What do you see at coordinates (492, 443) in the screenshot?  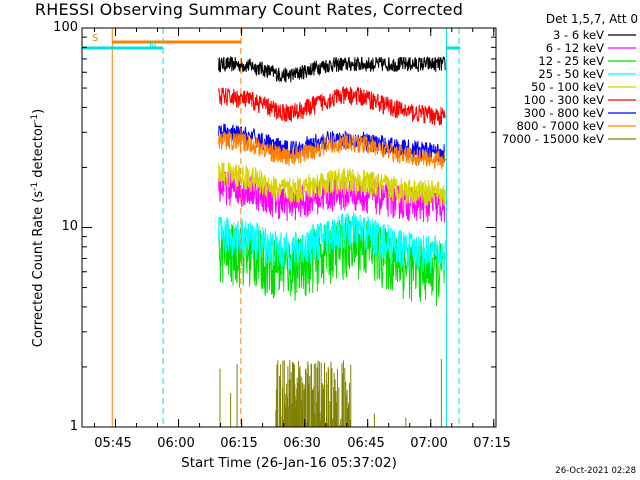 I see `x-tick-label: 07:15` at bounding box center [492, 443].